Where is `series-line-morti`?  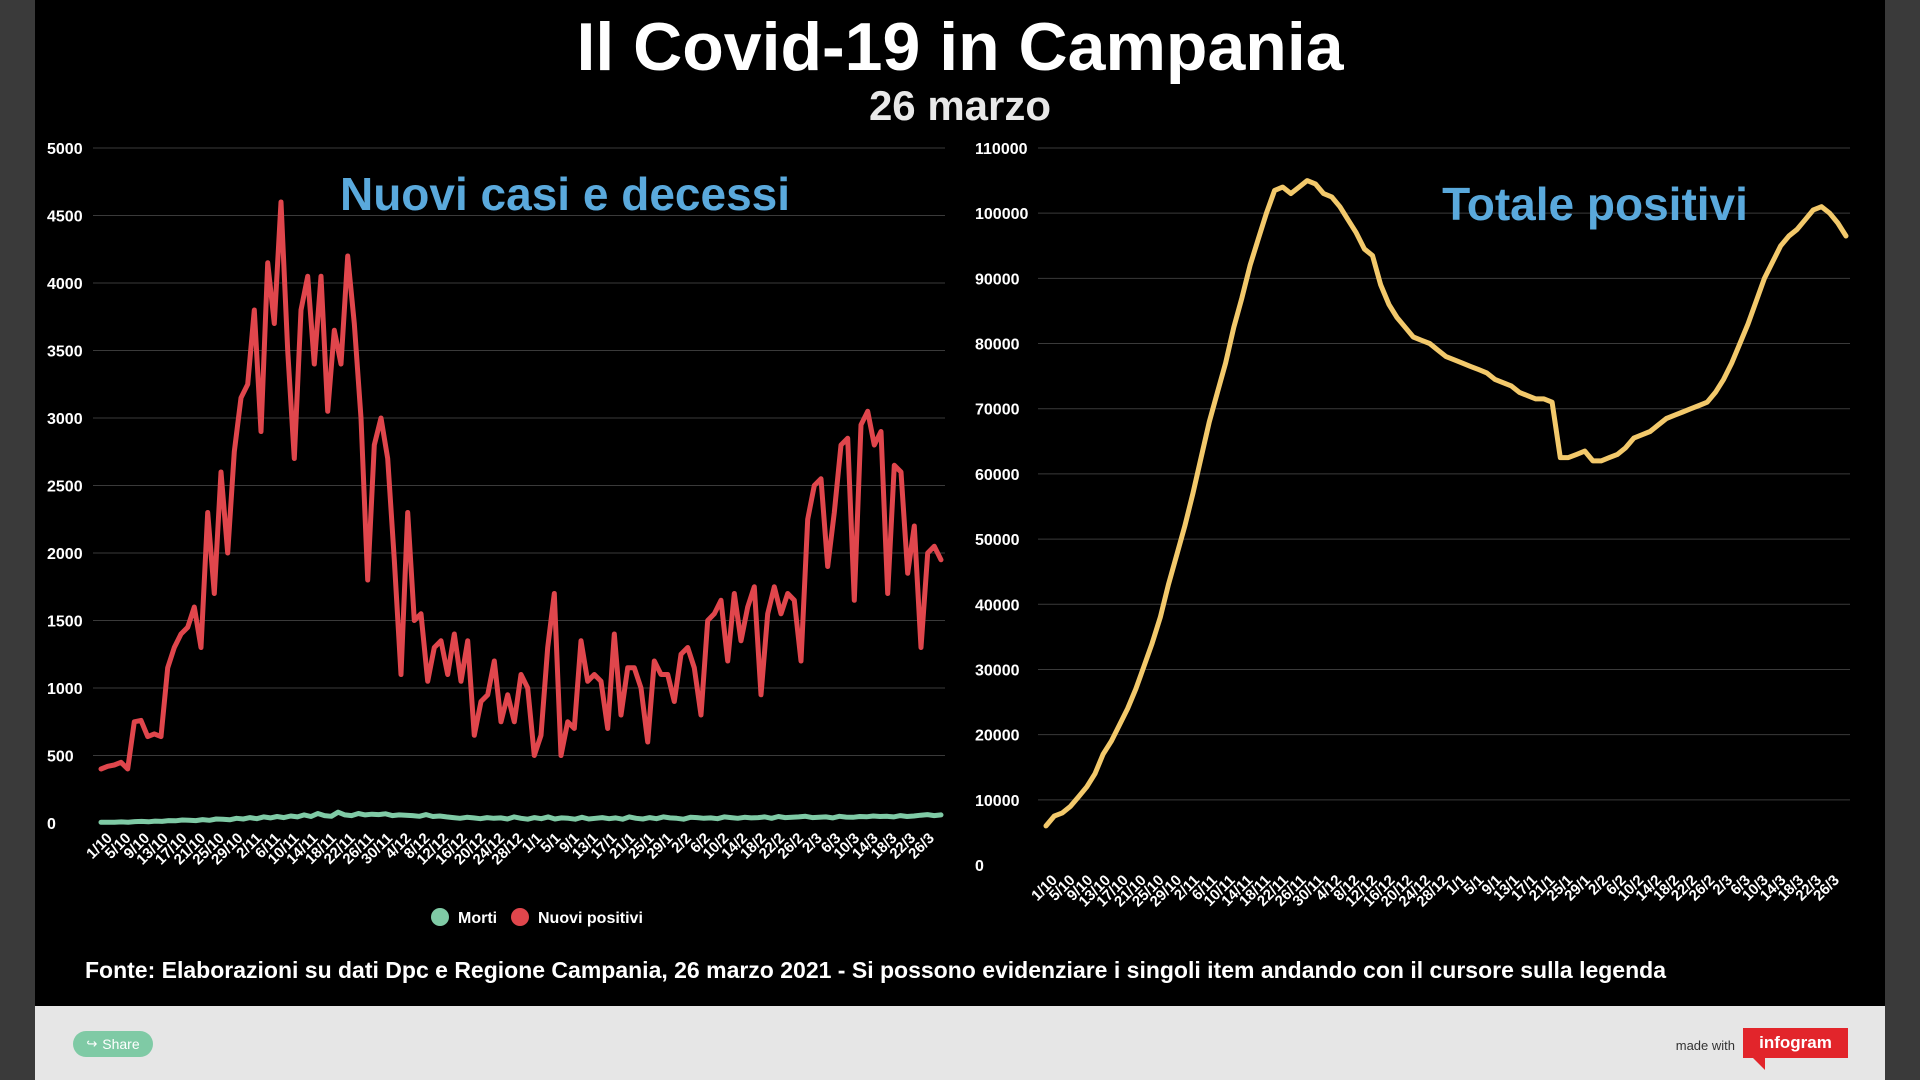
series-line-morti is located at coordinates (521, 817).